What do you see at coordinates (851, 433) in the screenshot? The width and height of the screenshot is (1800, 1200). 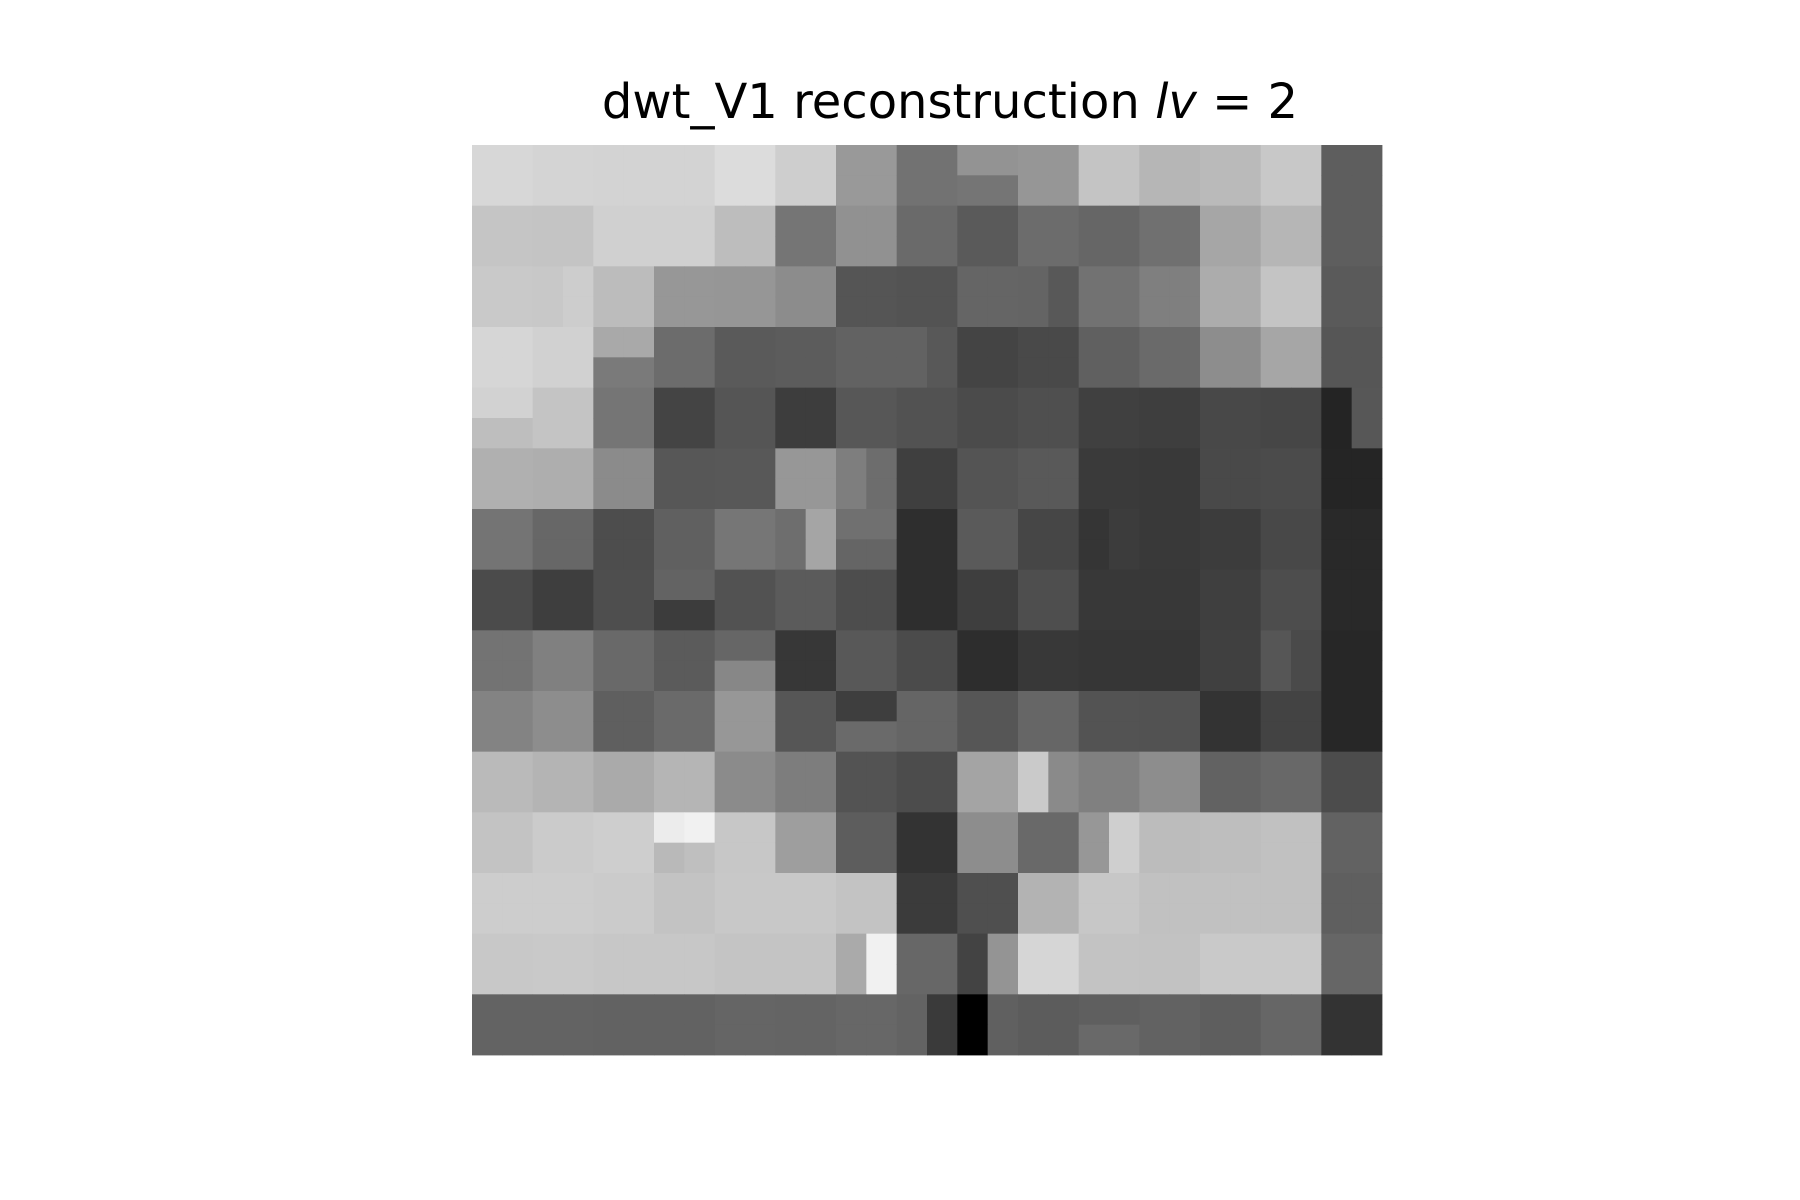 I see `heatmap-cell-r4-c6-q2` at bounding box center [851, 433].